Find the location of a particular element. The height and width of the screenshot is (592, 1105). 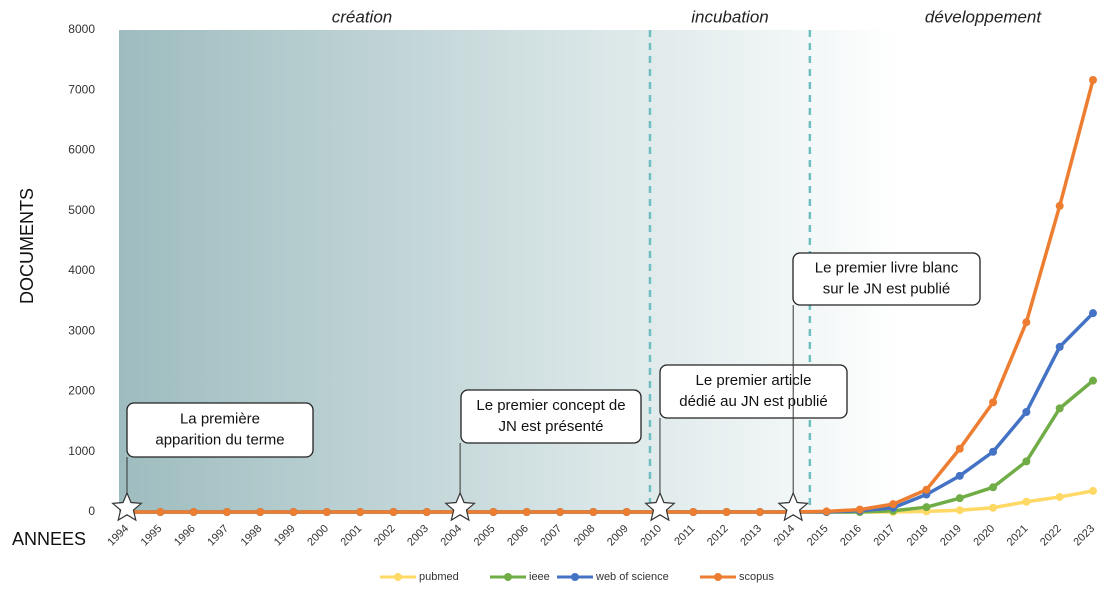

x-tick-label: 2023 is located at coordinates (1084, 536).